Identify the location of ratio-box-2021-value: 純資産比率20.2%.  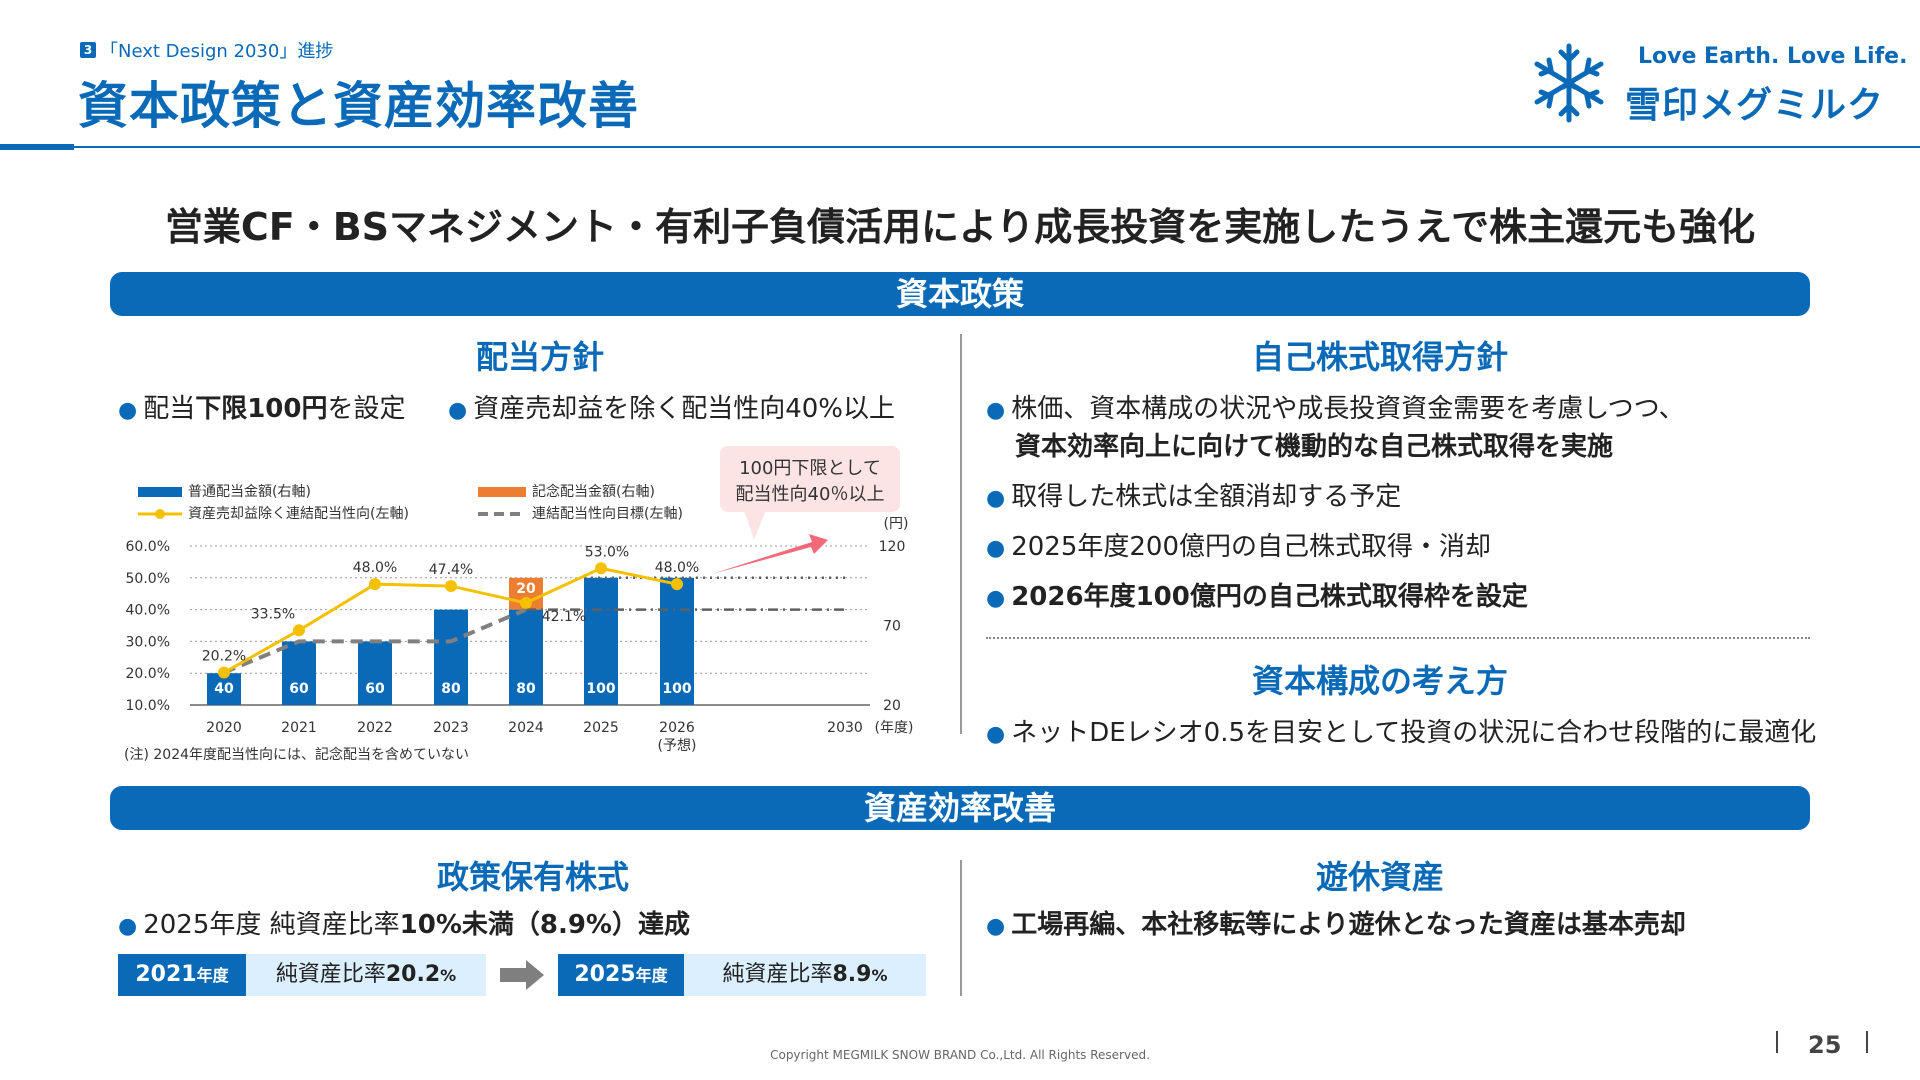
(366, 975).